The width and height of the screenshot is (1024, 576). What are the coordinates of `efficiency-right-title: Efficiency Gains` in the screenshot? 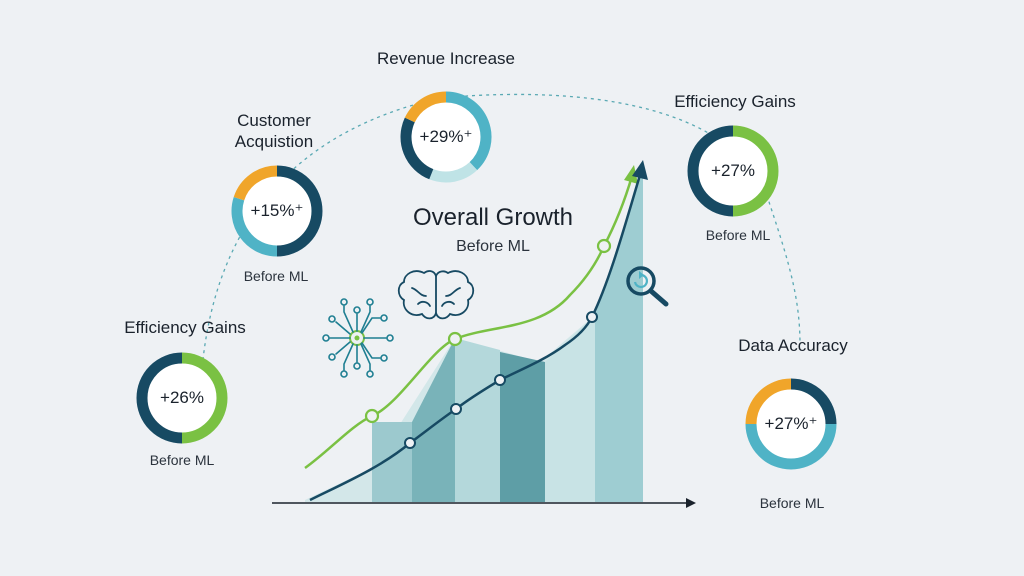 It's located at (735, 101).